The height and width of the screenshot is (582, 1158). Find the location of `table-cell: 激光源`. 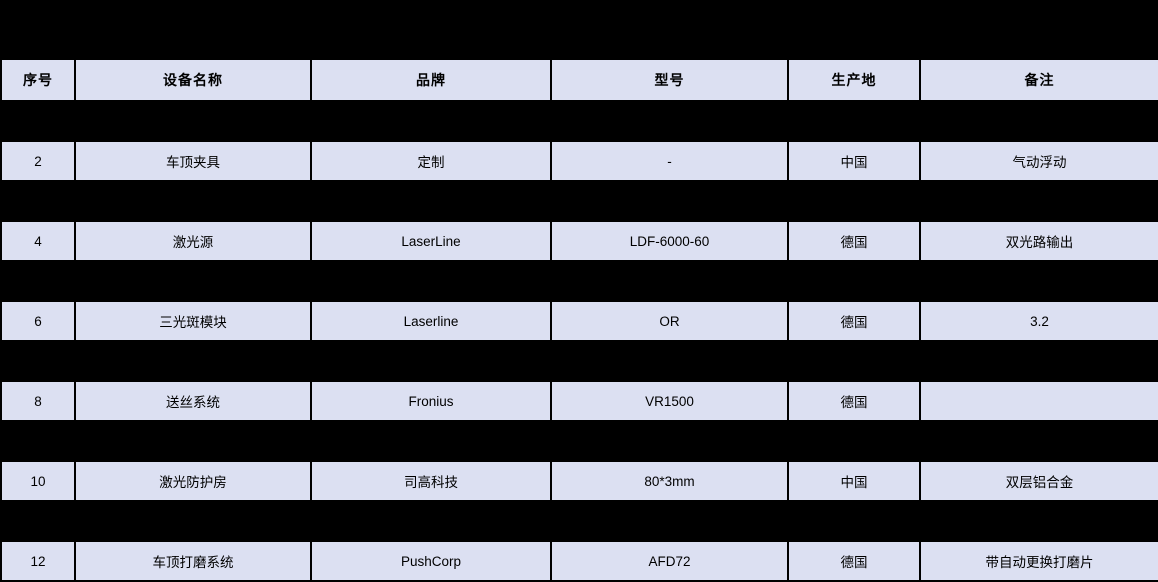

table-cell: 激光源 is located at coordinates (193, 241).